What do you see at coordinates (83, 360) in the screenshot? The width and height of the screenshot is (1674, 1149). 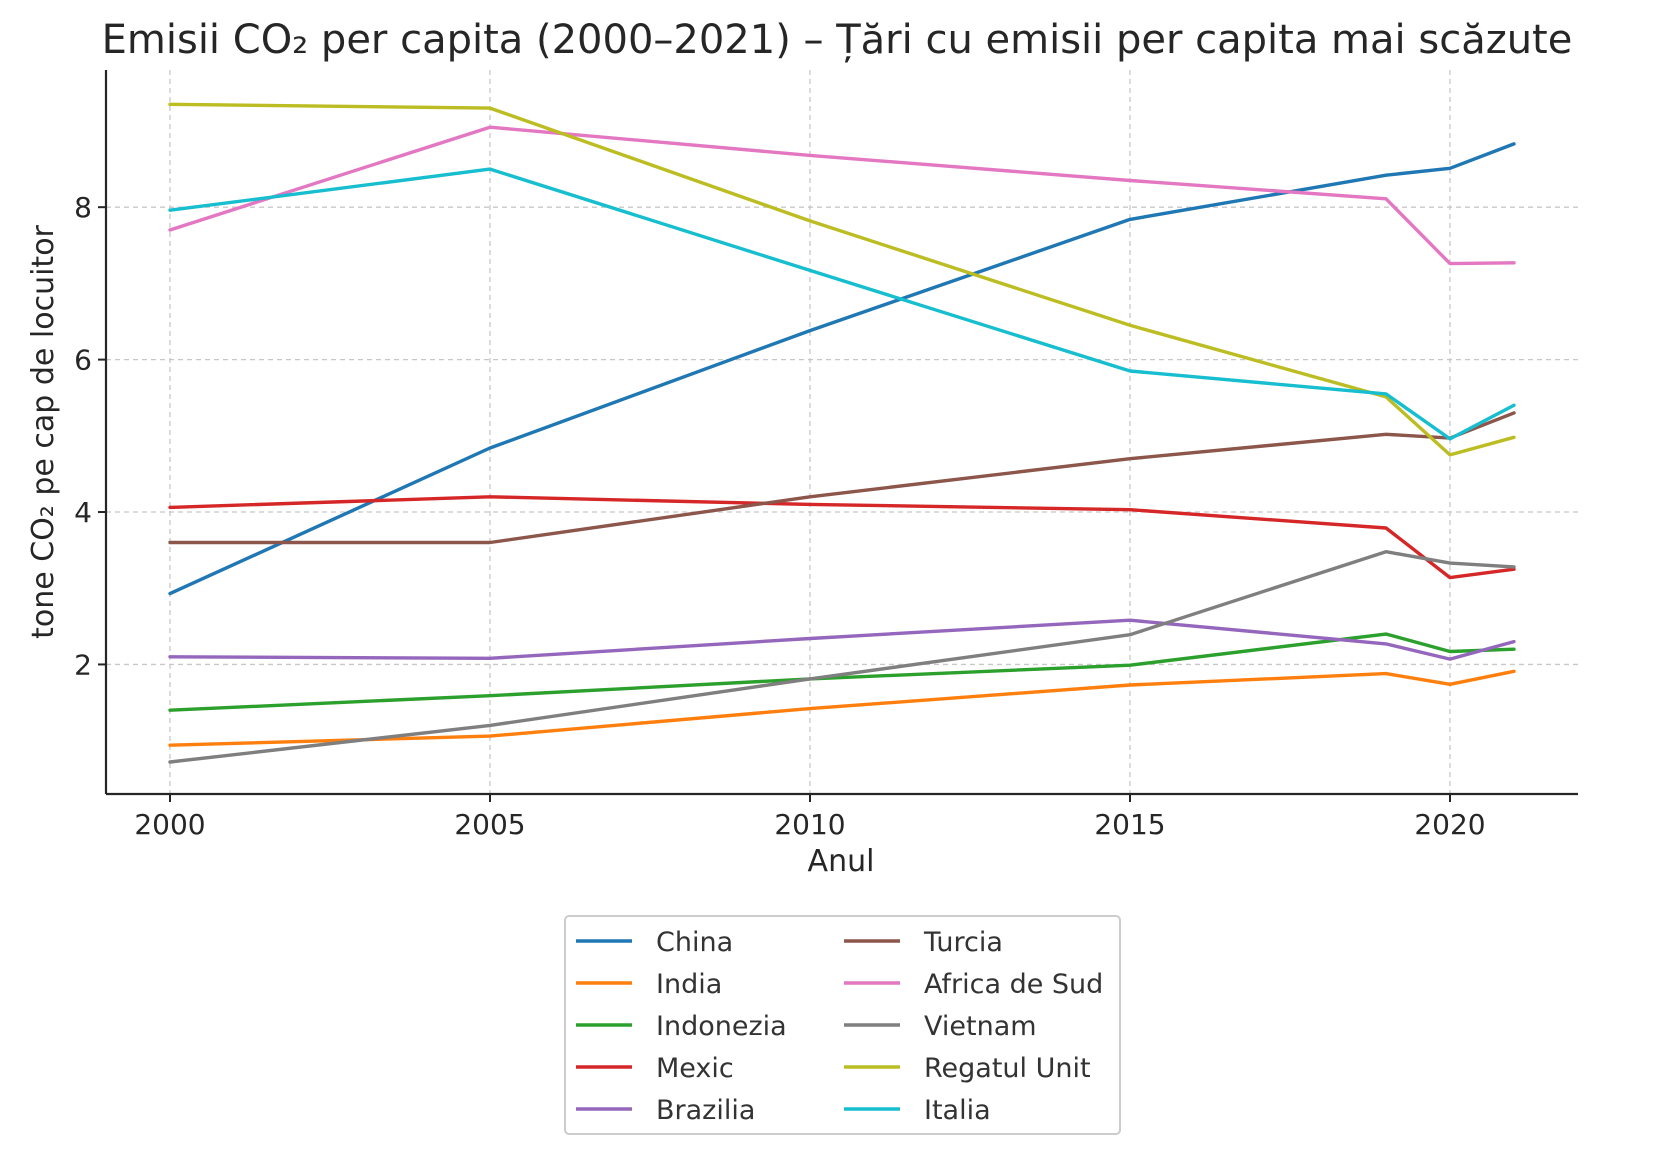 I see `y-tick-label: 6` at bounding box center [83, 360].